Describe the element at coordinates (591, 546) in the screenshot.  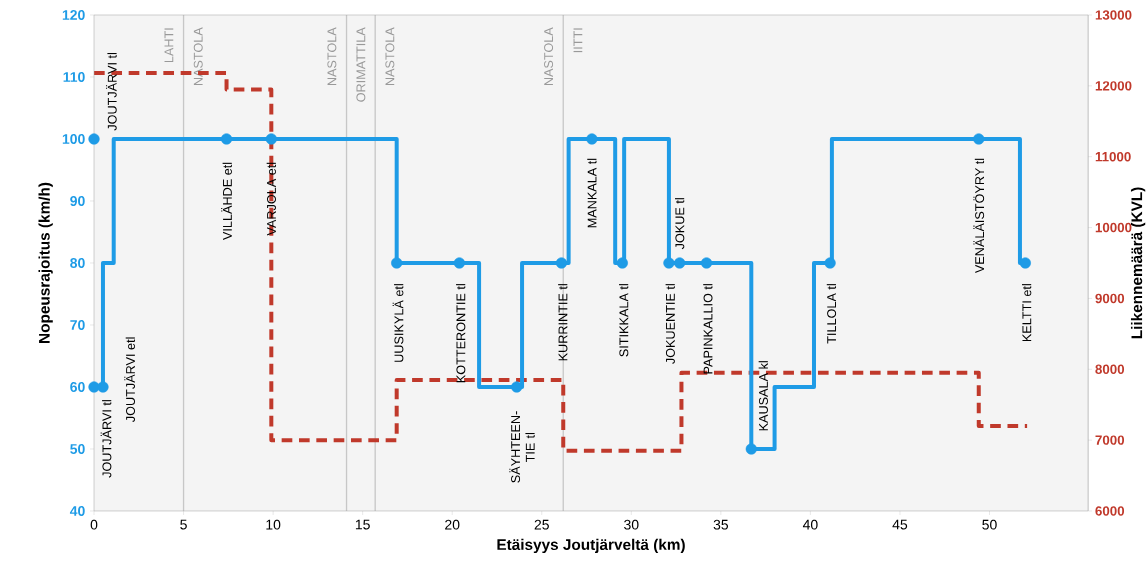
I see `x-axis-title: Etäisyys Joutjärveltä (km)` at that location.